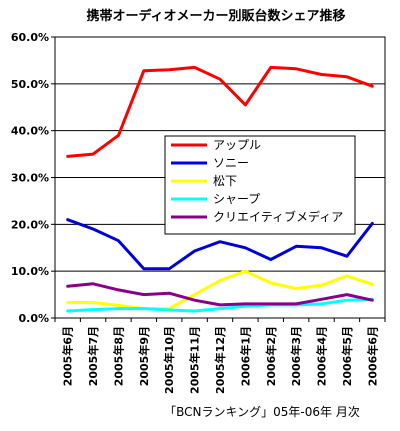  Describe the element at coordinates (322, 356) in the screenshot. I see `x-tick-label: 2006年4月` at that location.